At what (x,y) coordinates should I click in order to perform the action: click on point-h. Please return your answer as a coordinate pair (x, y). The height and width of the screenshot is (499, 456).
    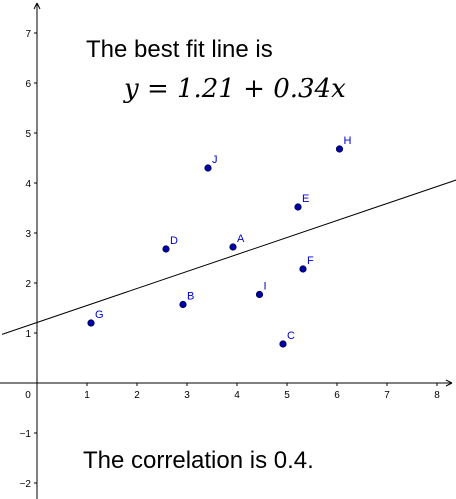
    Looking at the image, I should click on (339, 149).